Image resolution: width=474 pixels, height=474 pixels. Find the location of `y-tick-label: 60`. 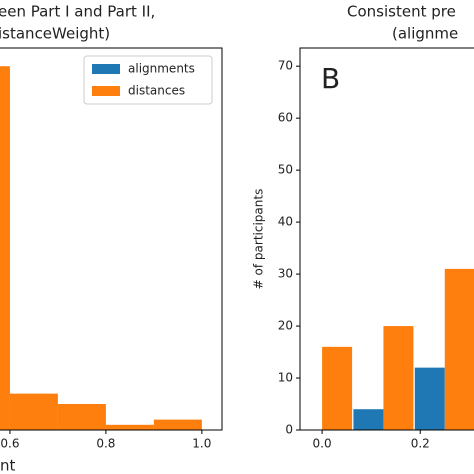

y-tick-label: 60 is located at coordinates (285, 118).